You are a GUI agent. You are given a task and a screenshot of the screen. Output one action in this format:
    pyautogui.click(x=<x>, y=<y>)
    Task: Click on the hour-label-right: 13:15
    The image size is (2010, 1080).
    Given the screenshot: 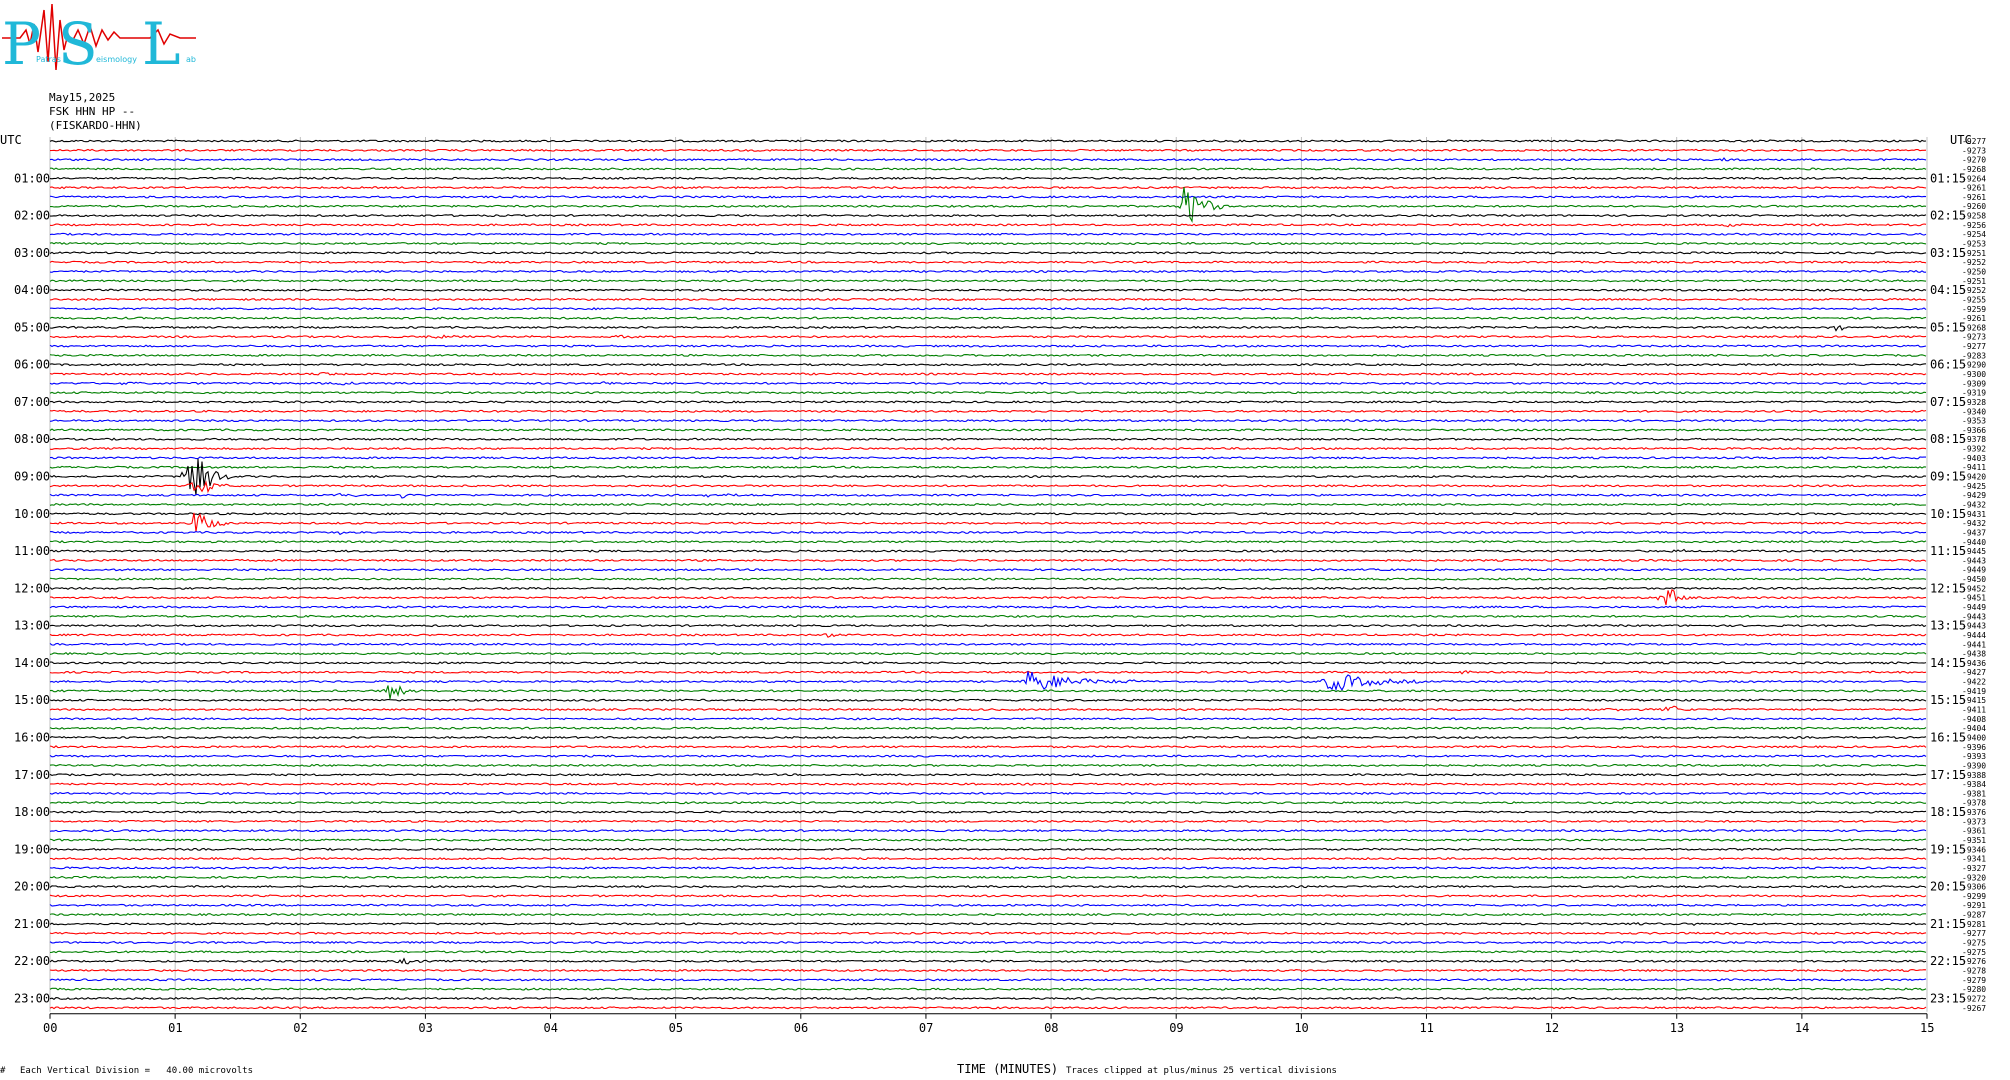 What is the action you would take?
    pyautogui.click(x=1948, y=626)
    